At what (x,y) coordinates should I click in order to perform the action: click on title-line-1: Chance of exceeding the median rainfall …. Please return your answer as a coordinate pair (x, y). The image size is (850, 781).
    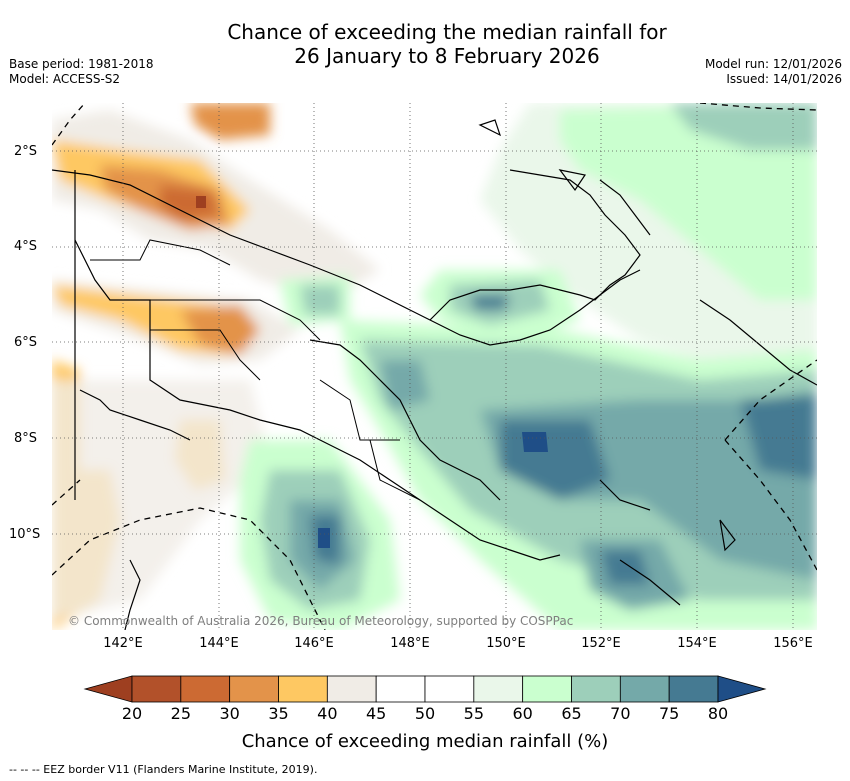
    Looking at the image, I should click on (447, 32).